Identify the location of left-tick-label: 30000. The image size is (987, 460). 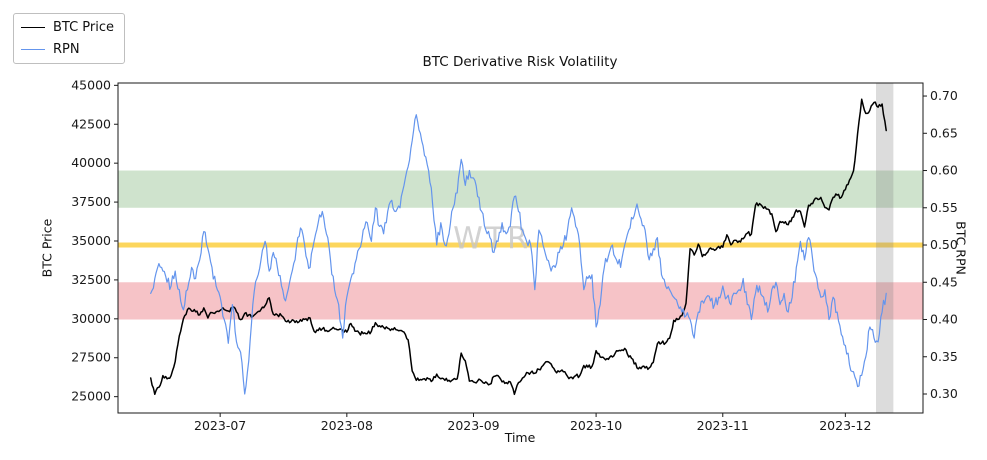
(91, 318).